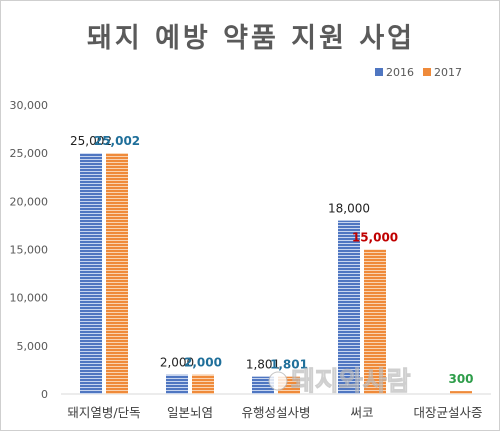 This screenshot has height=432, width=500. I want to click on data-label-2016: 25,002, so click(91, 141).